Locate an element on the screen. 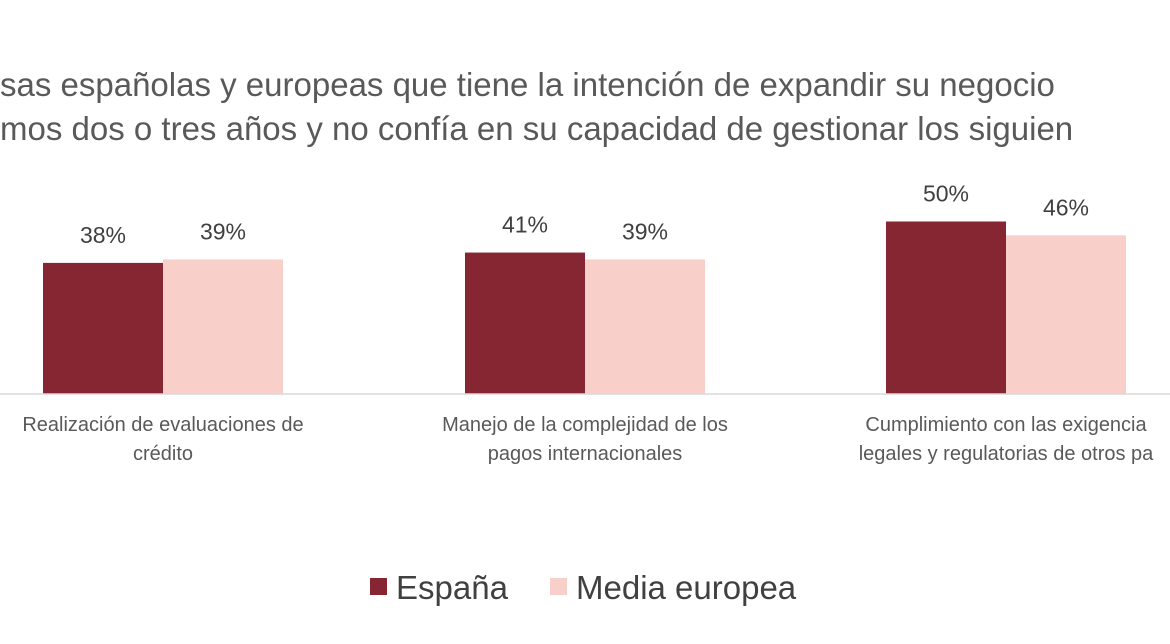 Image resolution: width=1170 pixels, height=644 pixels. legend: España Media europea is located at coordinates (583, 587).